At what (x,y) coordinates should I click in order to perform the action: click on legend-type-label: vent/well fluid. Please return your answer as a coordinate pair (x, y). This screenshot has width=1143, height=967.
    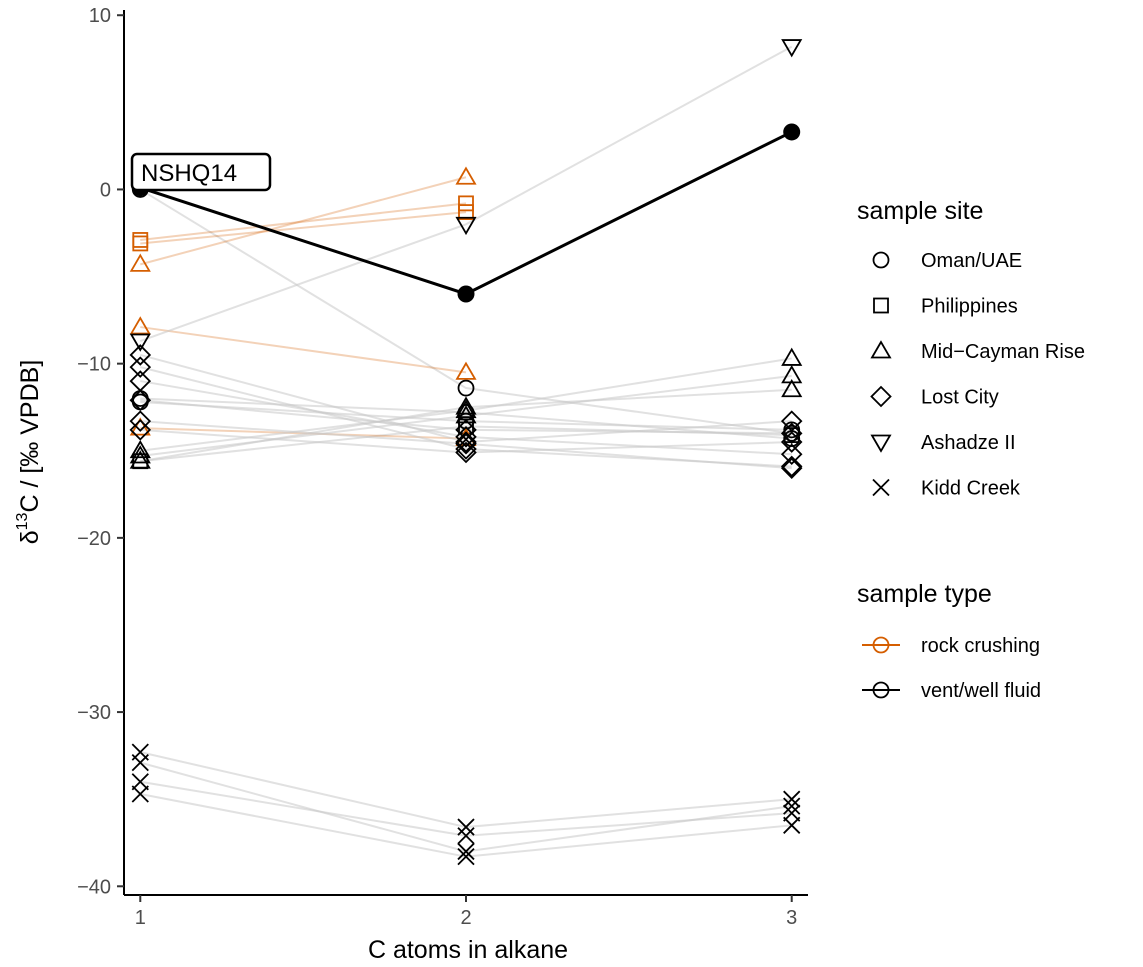
    Looking at the image, I should click on (981, 691).